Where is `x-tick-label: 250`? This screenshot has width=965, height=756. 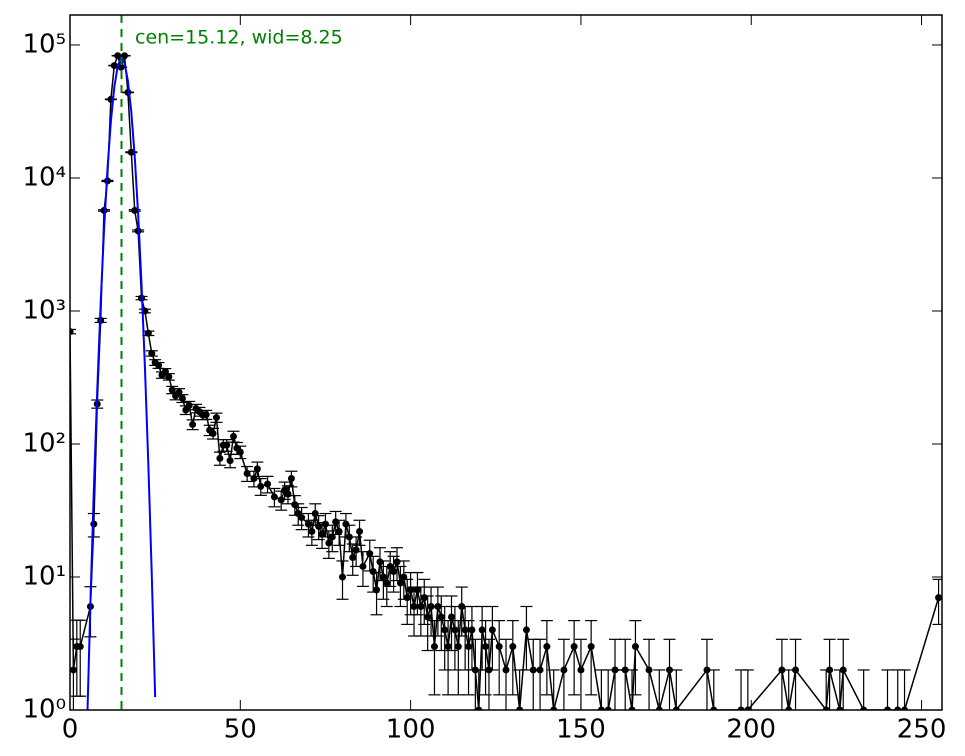
x-tick-label: 250 is located at coordinates (922, 730).